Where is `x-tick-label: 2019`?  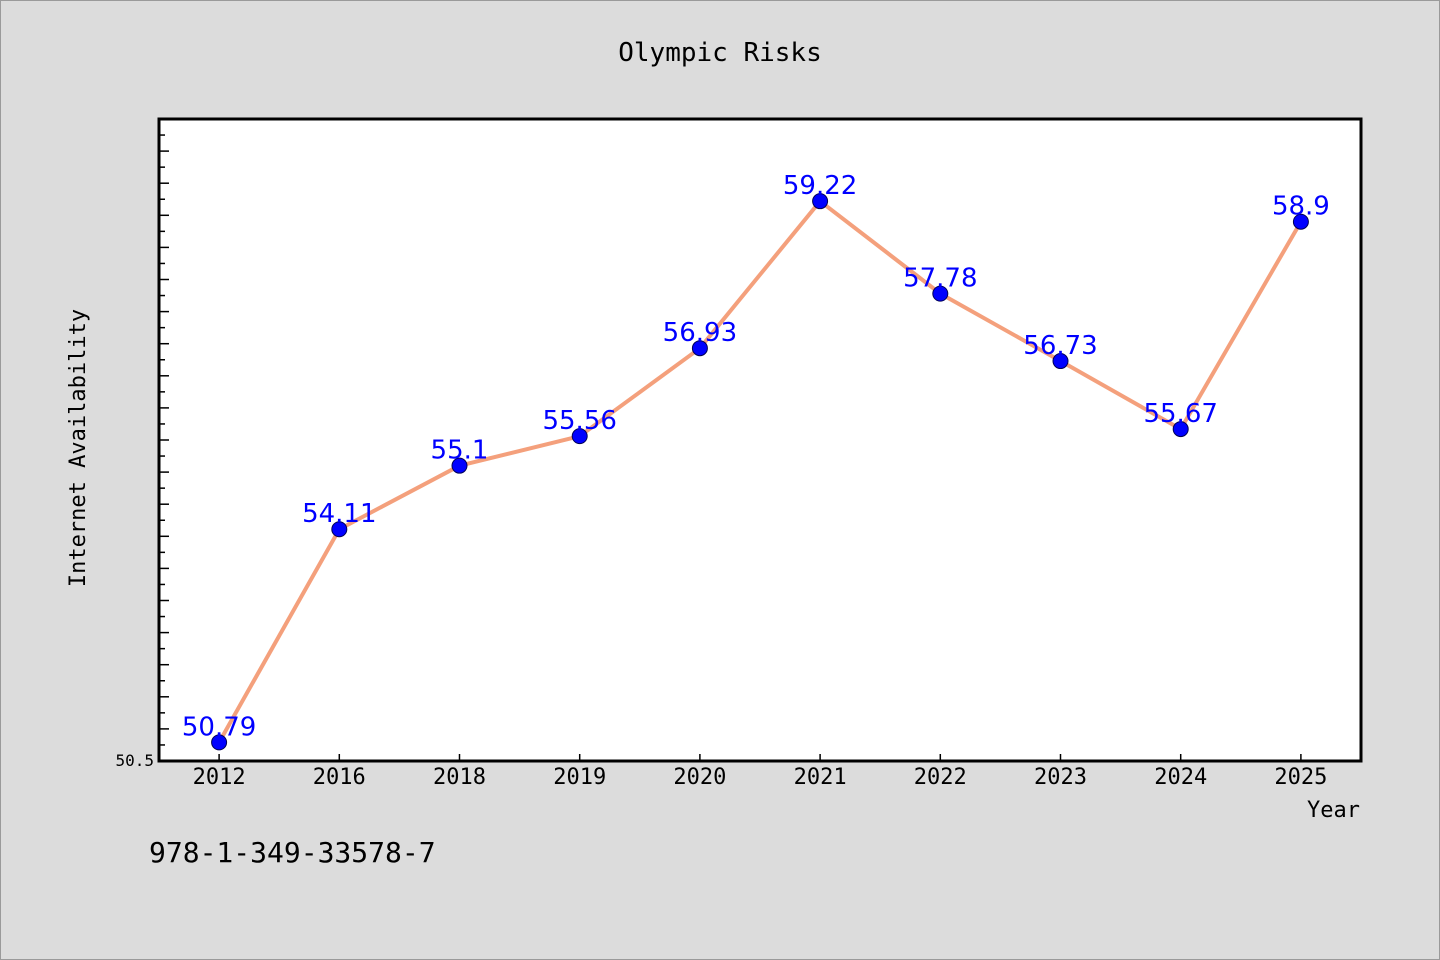
x-tick-label: 2019 is located at coordinates (579, 777).